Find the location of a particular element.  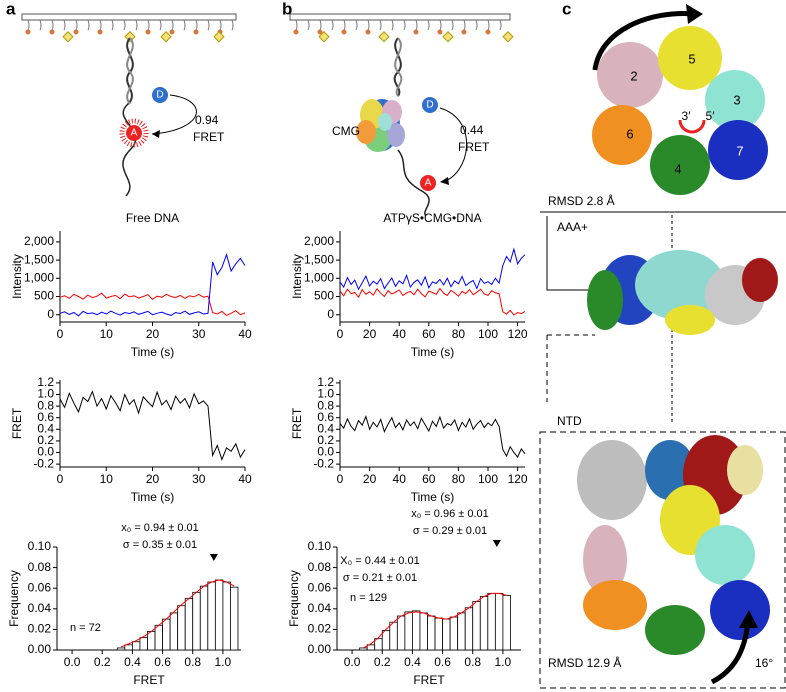

y-tick-label: 1.2 is located at coordinates (325, 382).